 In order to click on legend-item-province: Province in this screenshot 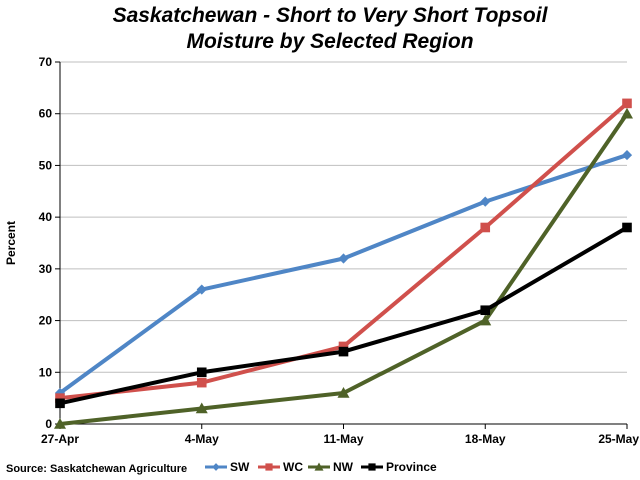, I will do `click(399, 467)`.